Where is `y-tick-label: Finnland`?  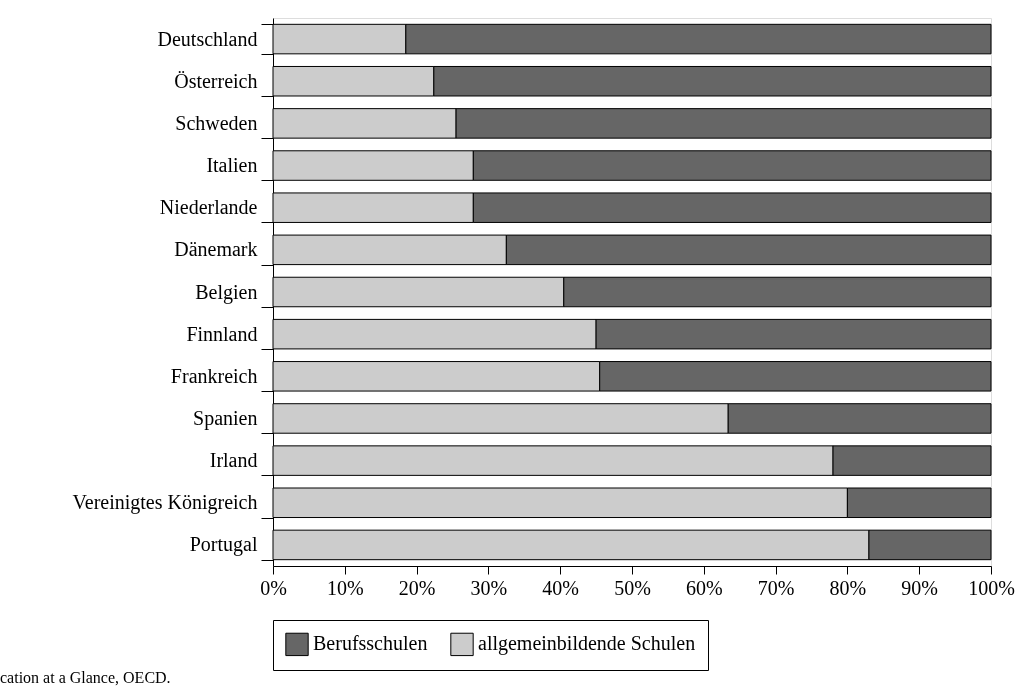 y-tick-label: Finnland is located at coordinates (222, 333).